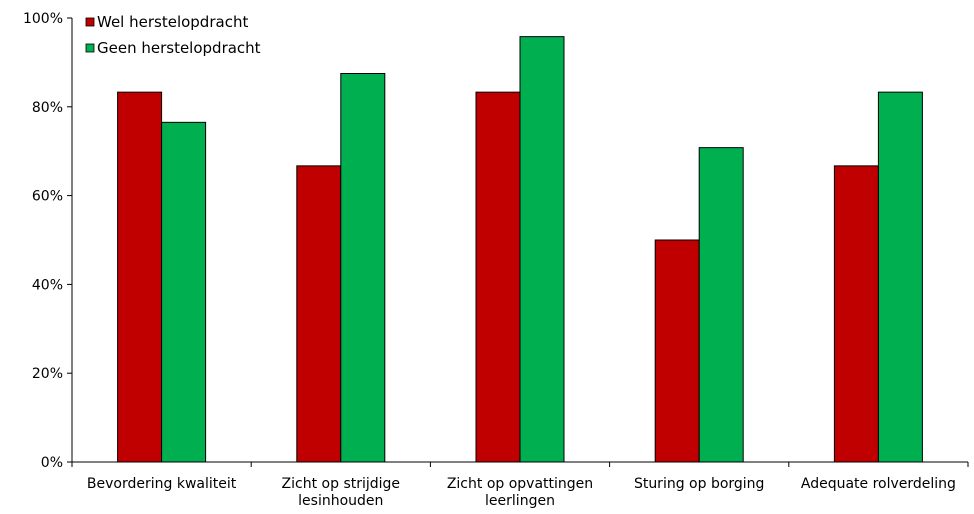 The width and height of the screenshot is (974, 514). What do you see at coordinates (173, 35) in the screenshot?
I see `legend: Wel herstelopdracht Geen herstelopdracht` at bounding box center [173, 35].